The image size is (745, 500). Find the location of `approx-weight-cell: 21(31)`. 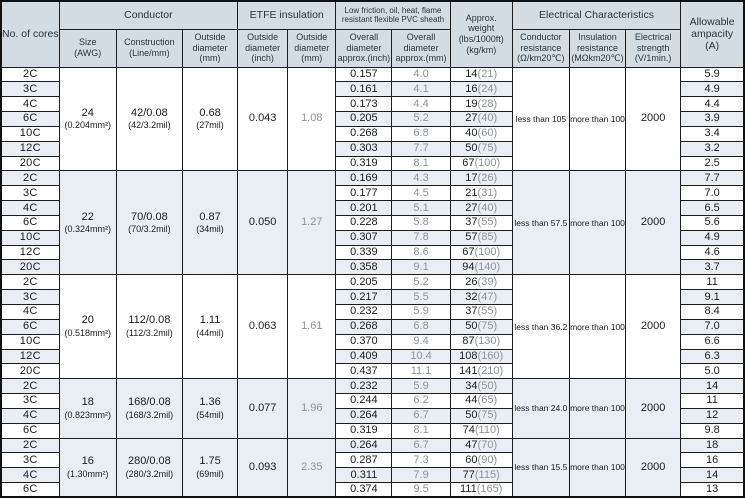

approx-weight-cell: 21(31) is located at coordinates (481, 193).